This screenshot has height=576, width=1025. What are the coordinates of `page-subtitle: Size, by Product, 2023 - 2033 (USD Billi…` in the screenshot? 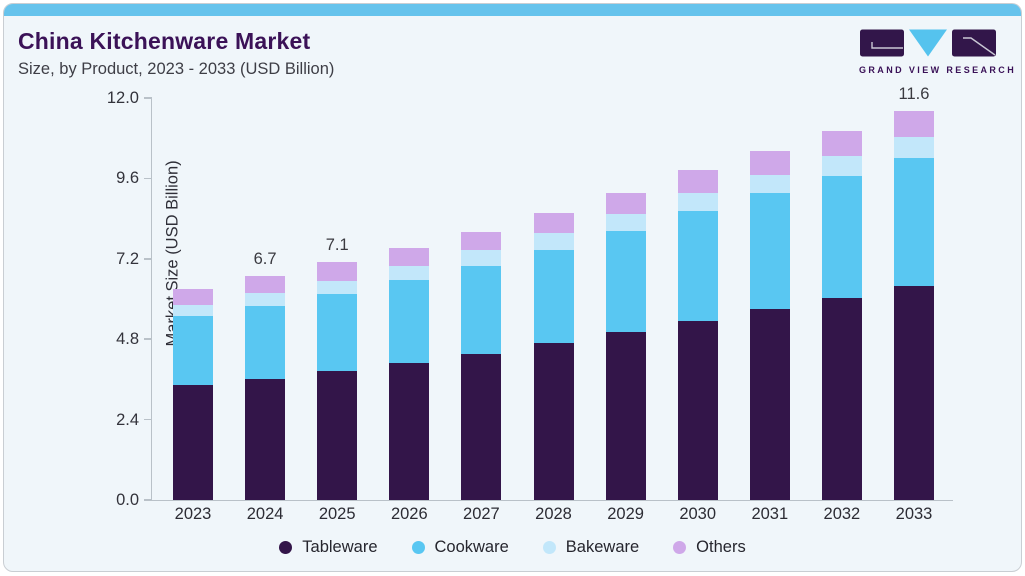 It's located at (176, 69).